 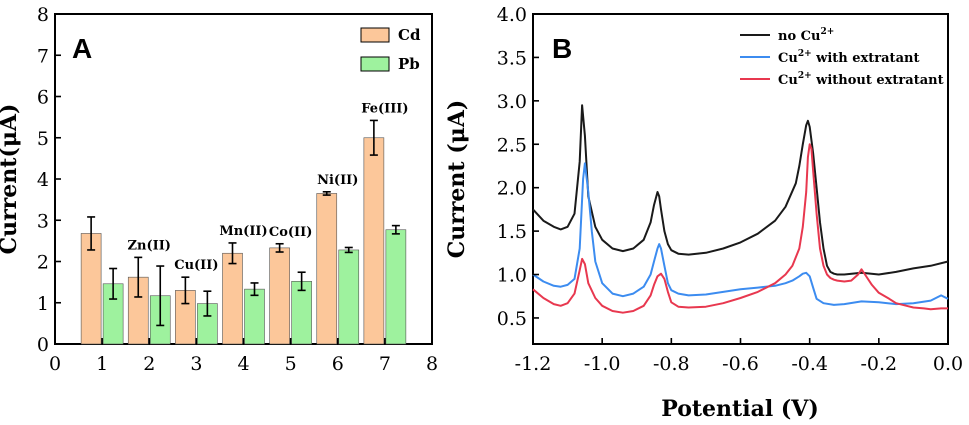 What do you see at coordinates (196, 265) in the screenshot?
I see `group-label: Cu(II)` at bounding box center [196, 265].